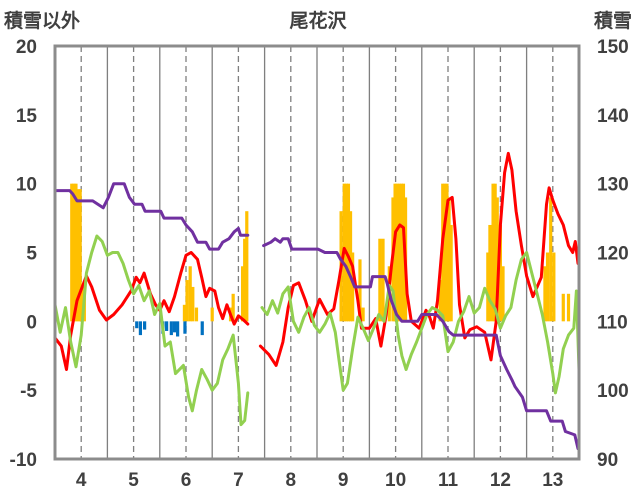 Image resolution: width=636 pixels, height=501 pixels. What do you see at coordinates (613, 20) in the screenshot?
I see `y-right-axis-title: 積雪` at bounding box center [613, 20].